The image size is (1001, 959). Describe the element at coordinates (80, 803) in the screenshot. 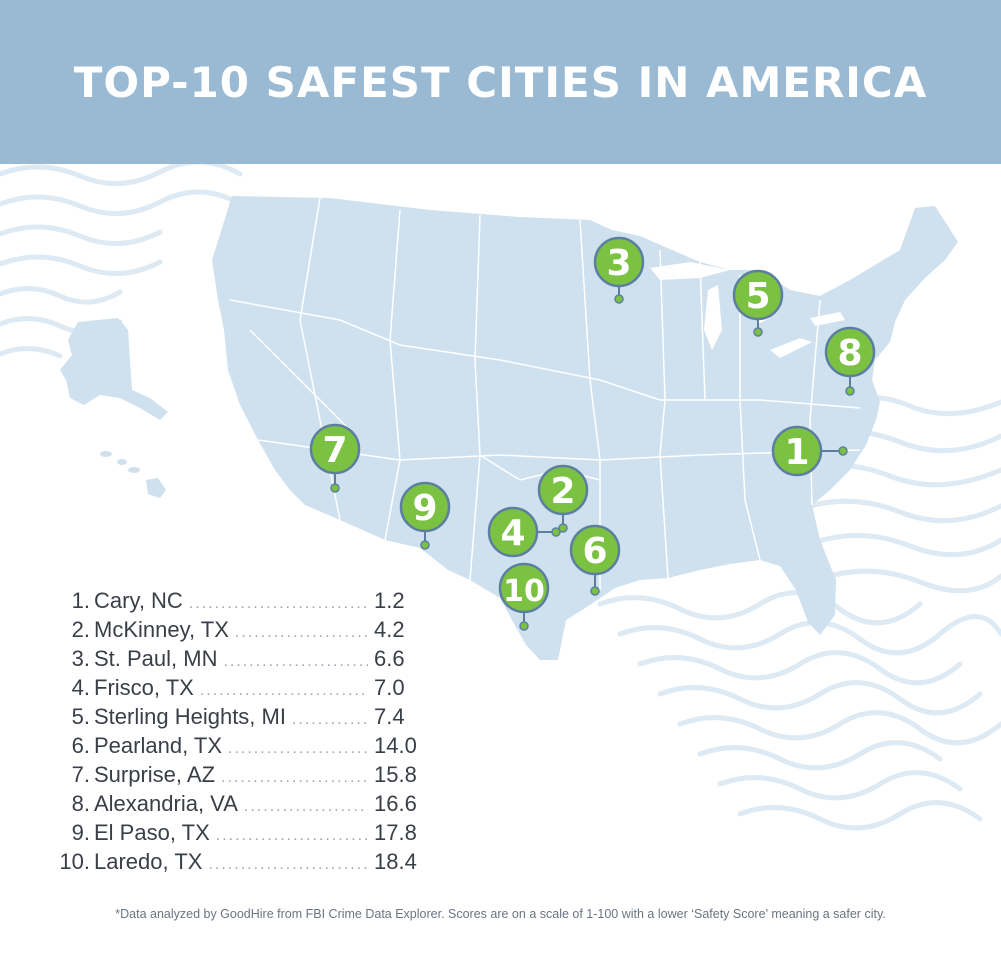

I see `rank-number: 8.` at that location.